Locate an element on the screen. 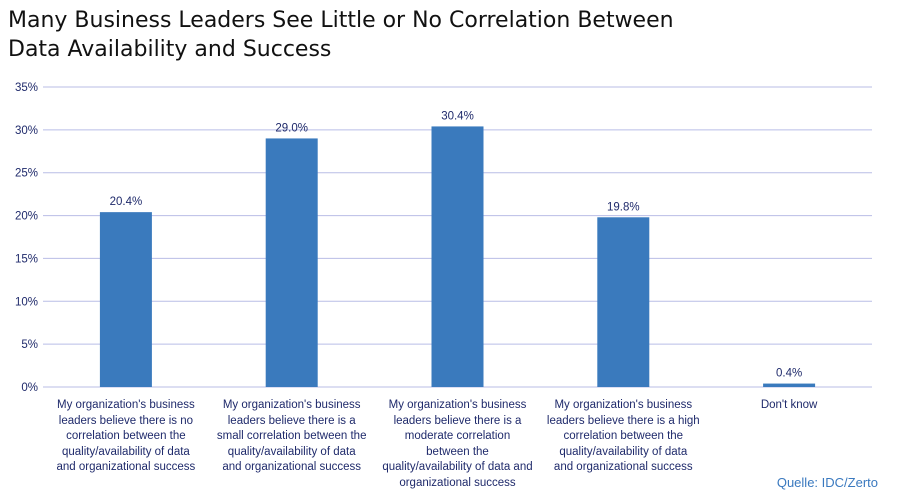 The height and width of the screenshot is (503, 900). data-label: 0.4% is located at coordinates (789, 374).